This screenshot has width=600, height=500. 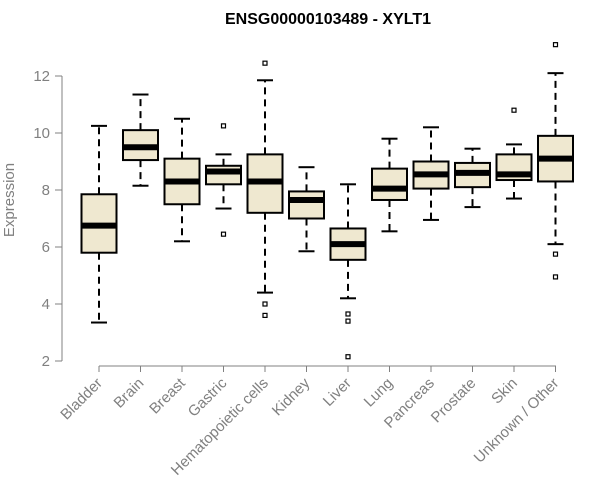 I want to click on y-tick-label: 8, so click(x=46, y=190).